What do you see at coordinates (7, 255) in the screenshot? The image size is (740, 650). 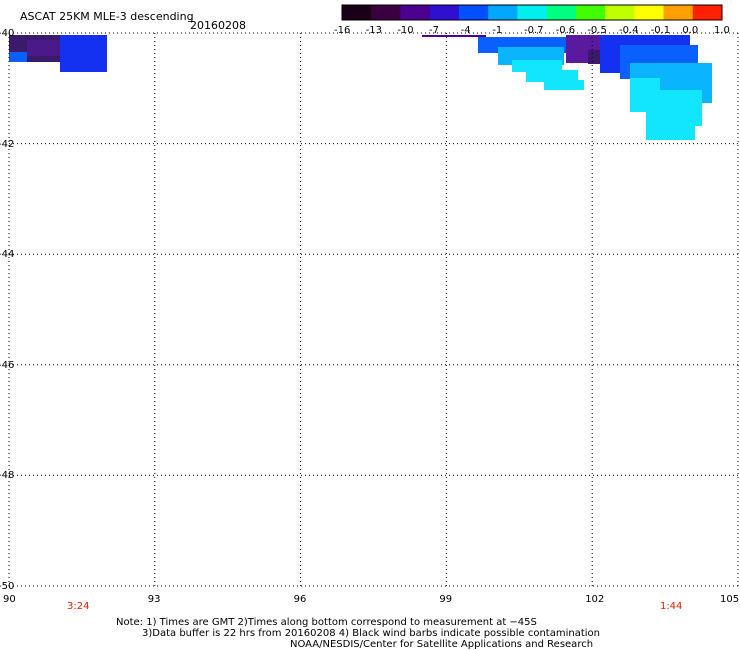 I see `y-tick-label: -44` at bounding box center [7, 255].